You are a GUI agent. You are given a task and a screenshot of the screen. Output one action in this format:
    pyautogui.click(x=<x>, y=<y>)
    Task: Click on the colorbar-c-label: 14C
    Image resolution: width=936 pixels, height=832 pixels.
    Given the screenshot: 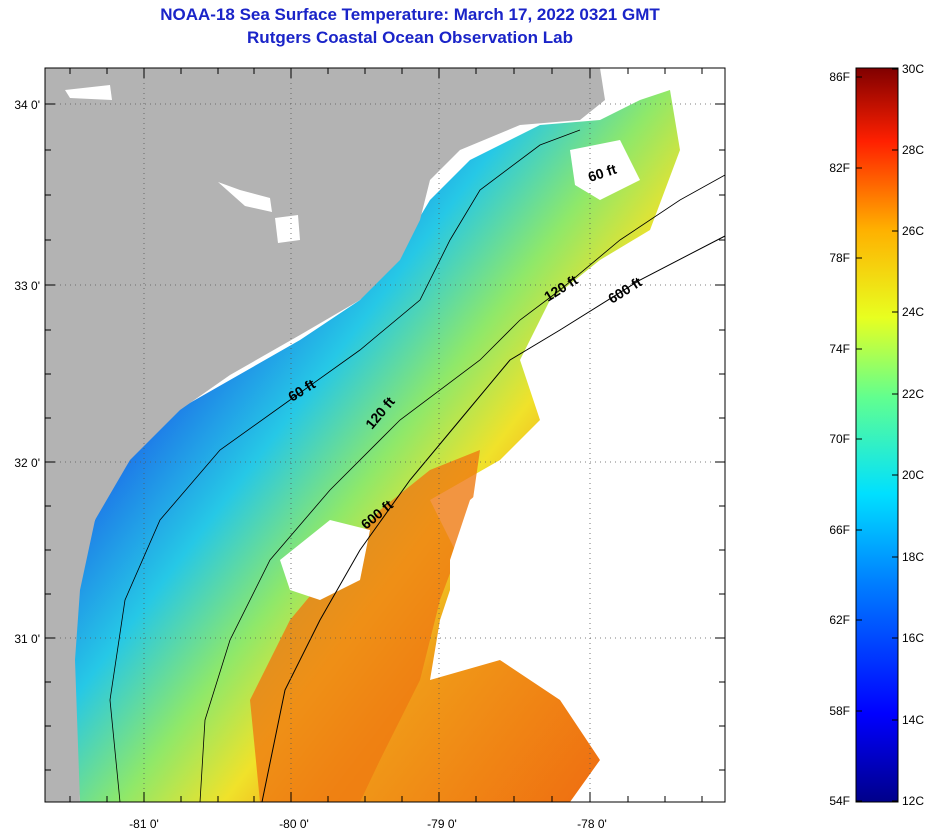 What is the action you would take?
    pyautogui.click(x=913, y=720)
    